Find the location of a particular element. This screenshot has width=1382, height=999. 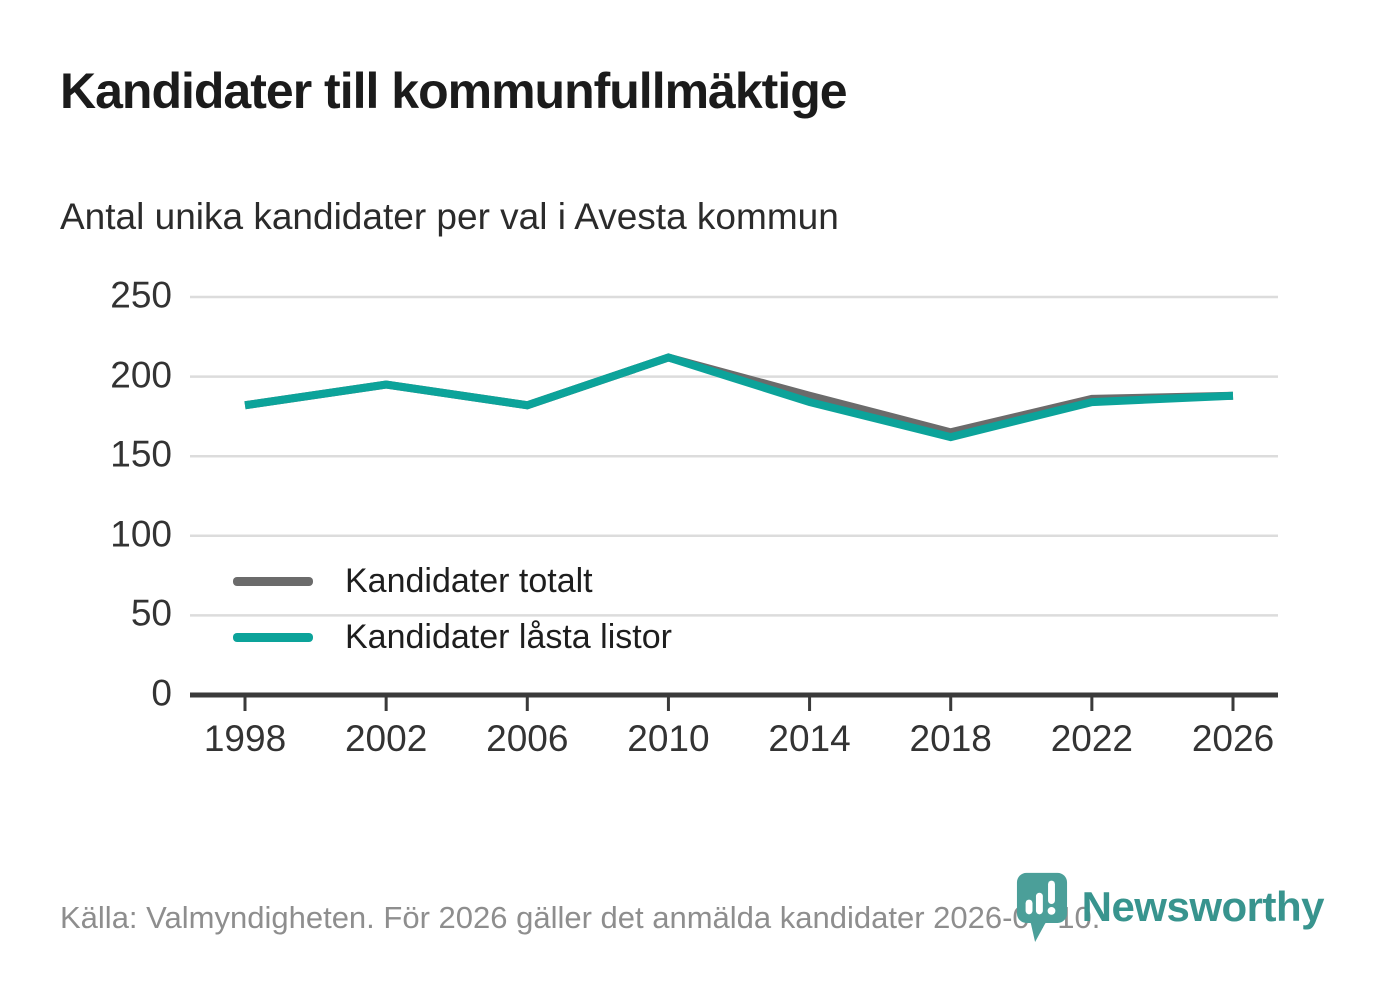

y-tick-label: 250 is located at coordinates (141, 295).